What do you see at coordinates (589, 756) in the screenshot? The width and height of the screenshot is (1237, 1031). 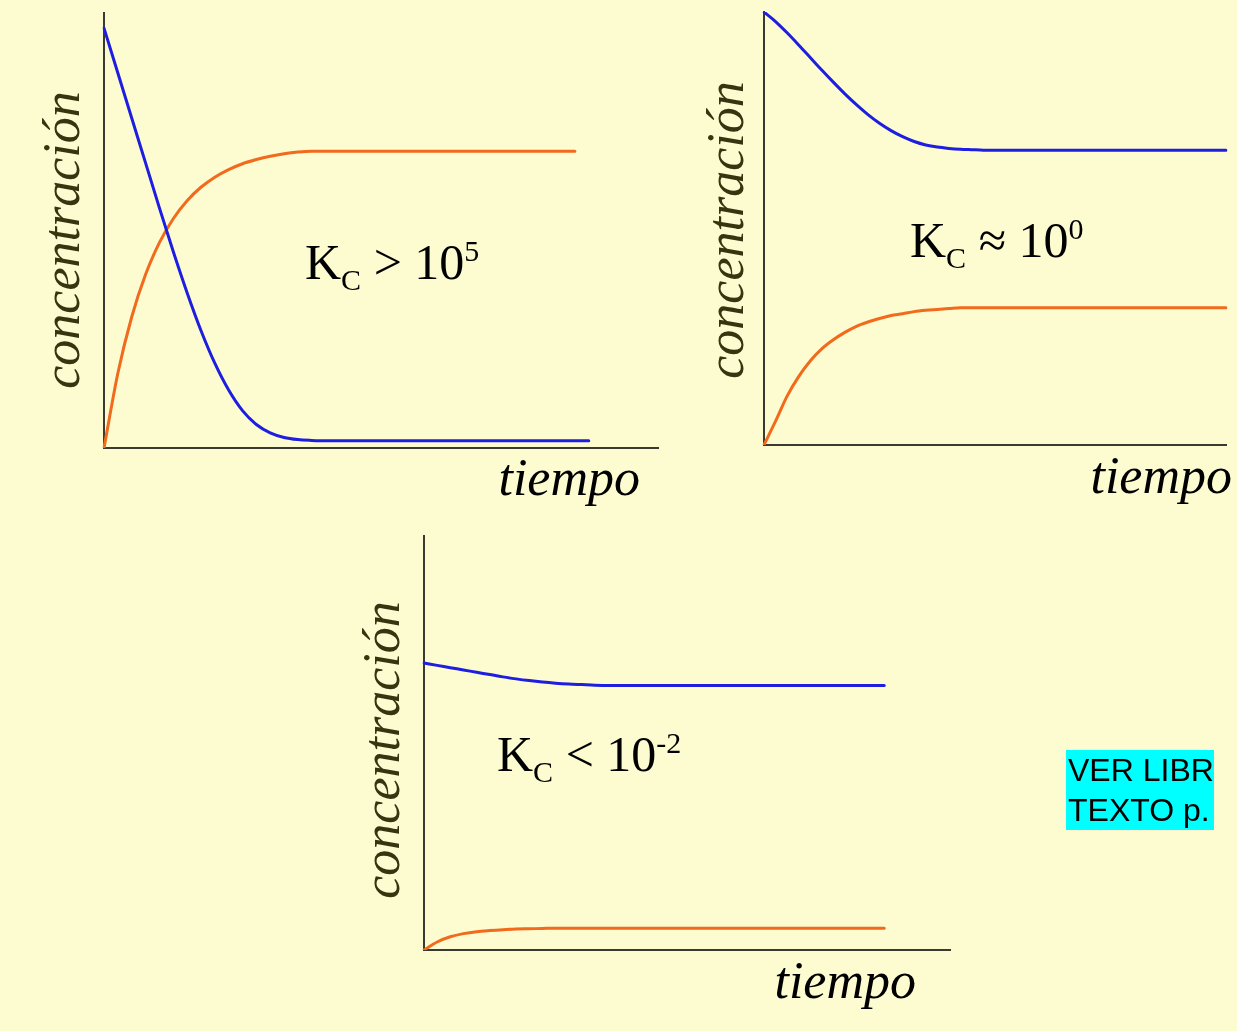 I see `annotation: K$_{C}$ < 10$^{-2}$` at bounding box center [589, 756].